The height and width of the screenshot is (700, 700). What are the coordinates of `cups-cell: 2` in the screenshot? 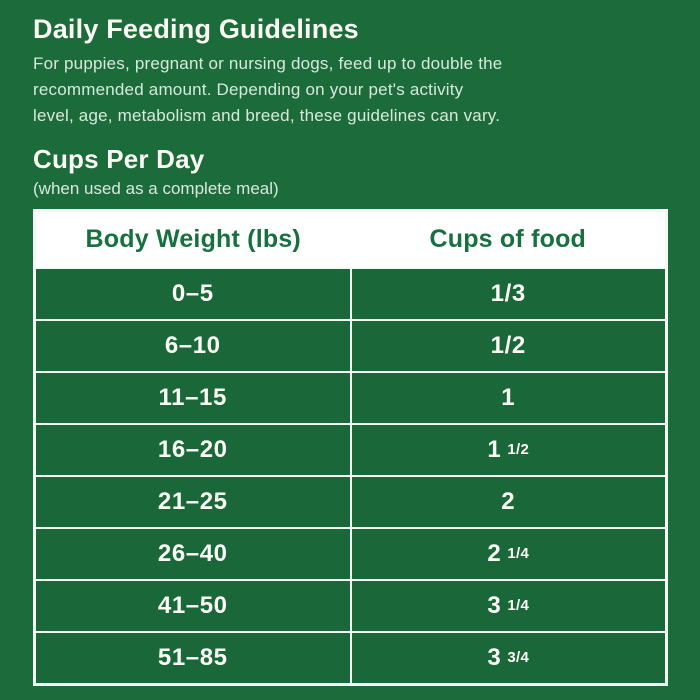 It's located at (508, 502).